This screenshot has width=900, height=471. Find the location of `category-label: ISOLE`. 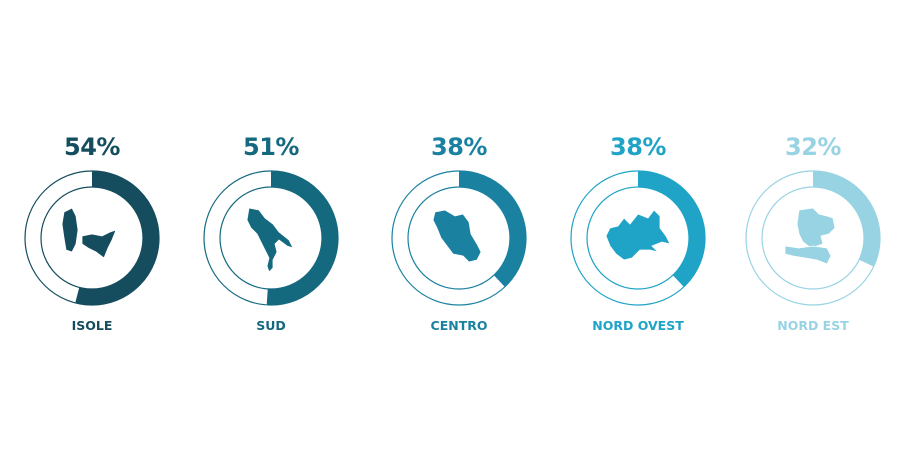

category-label: ISOLE is located at coordinates (92, 325).